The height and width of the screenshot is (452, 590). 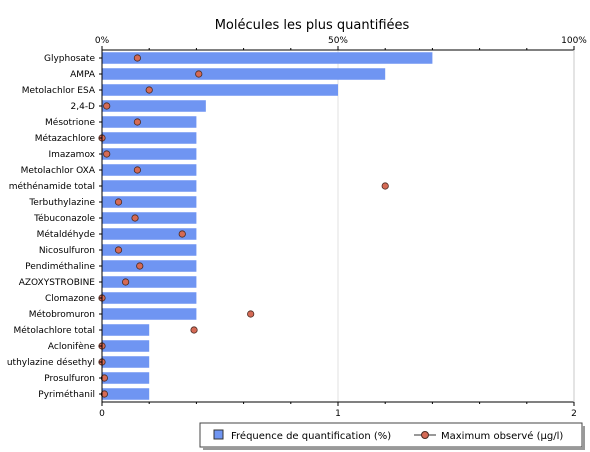 What do you see at coordinates (83, 75) in the screenshot?
I see `category-label: AMPA` at bounding box center [83, 75].